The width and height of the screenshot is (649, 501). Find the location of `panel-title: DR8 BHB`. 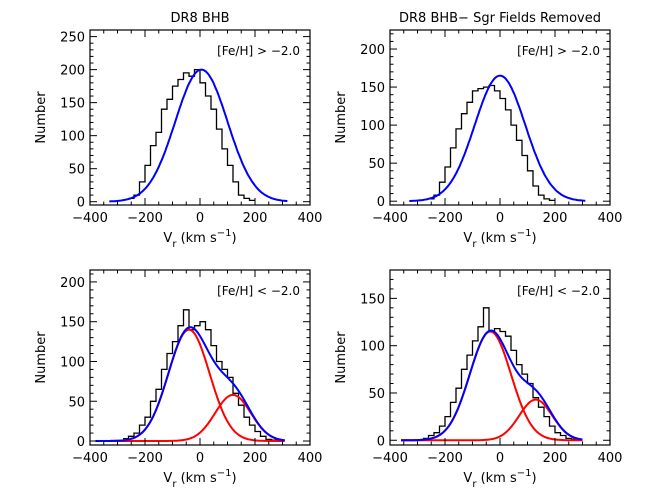

panel-title: DR8 BHB is located at coordinates (199, 18).